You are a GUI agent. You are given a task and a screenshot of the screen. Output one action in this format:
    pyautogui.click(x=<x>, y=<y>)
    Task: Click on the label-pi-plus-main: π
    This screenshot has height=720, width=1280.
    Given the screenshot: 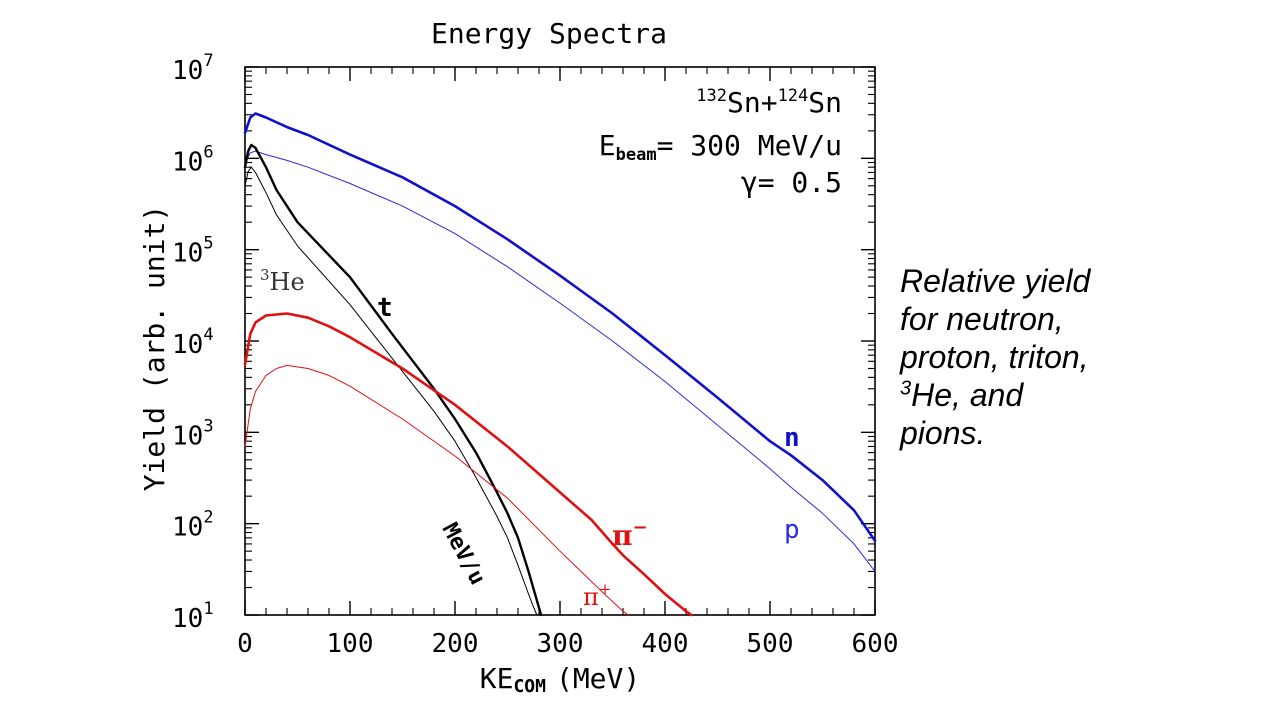 What is the action you would take?
    pyautogui.click(x=591, y=597)
    